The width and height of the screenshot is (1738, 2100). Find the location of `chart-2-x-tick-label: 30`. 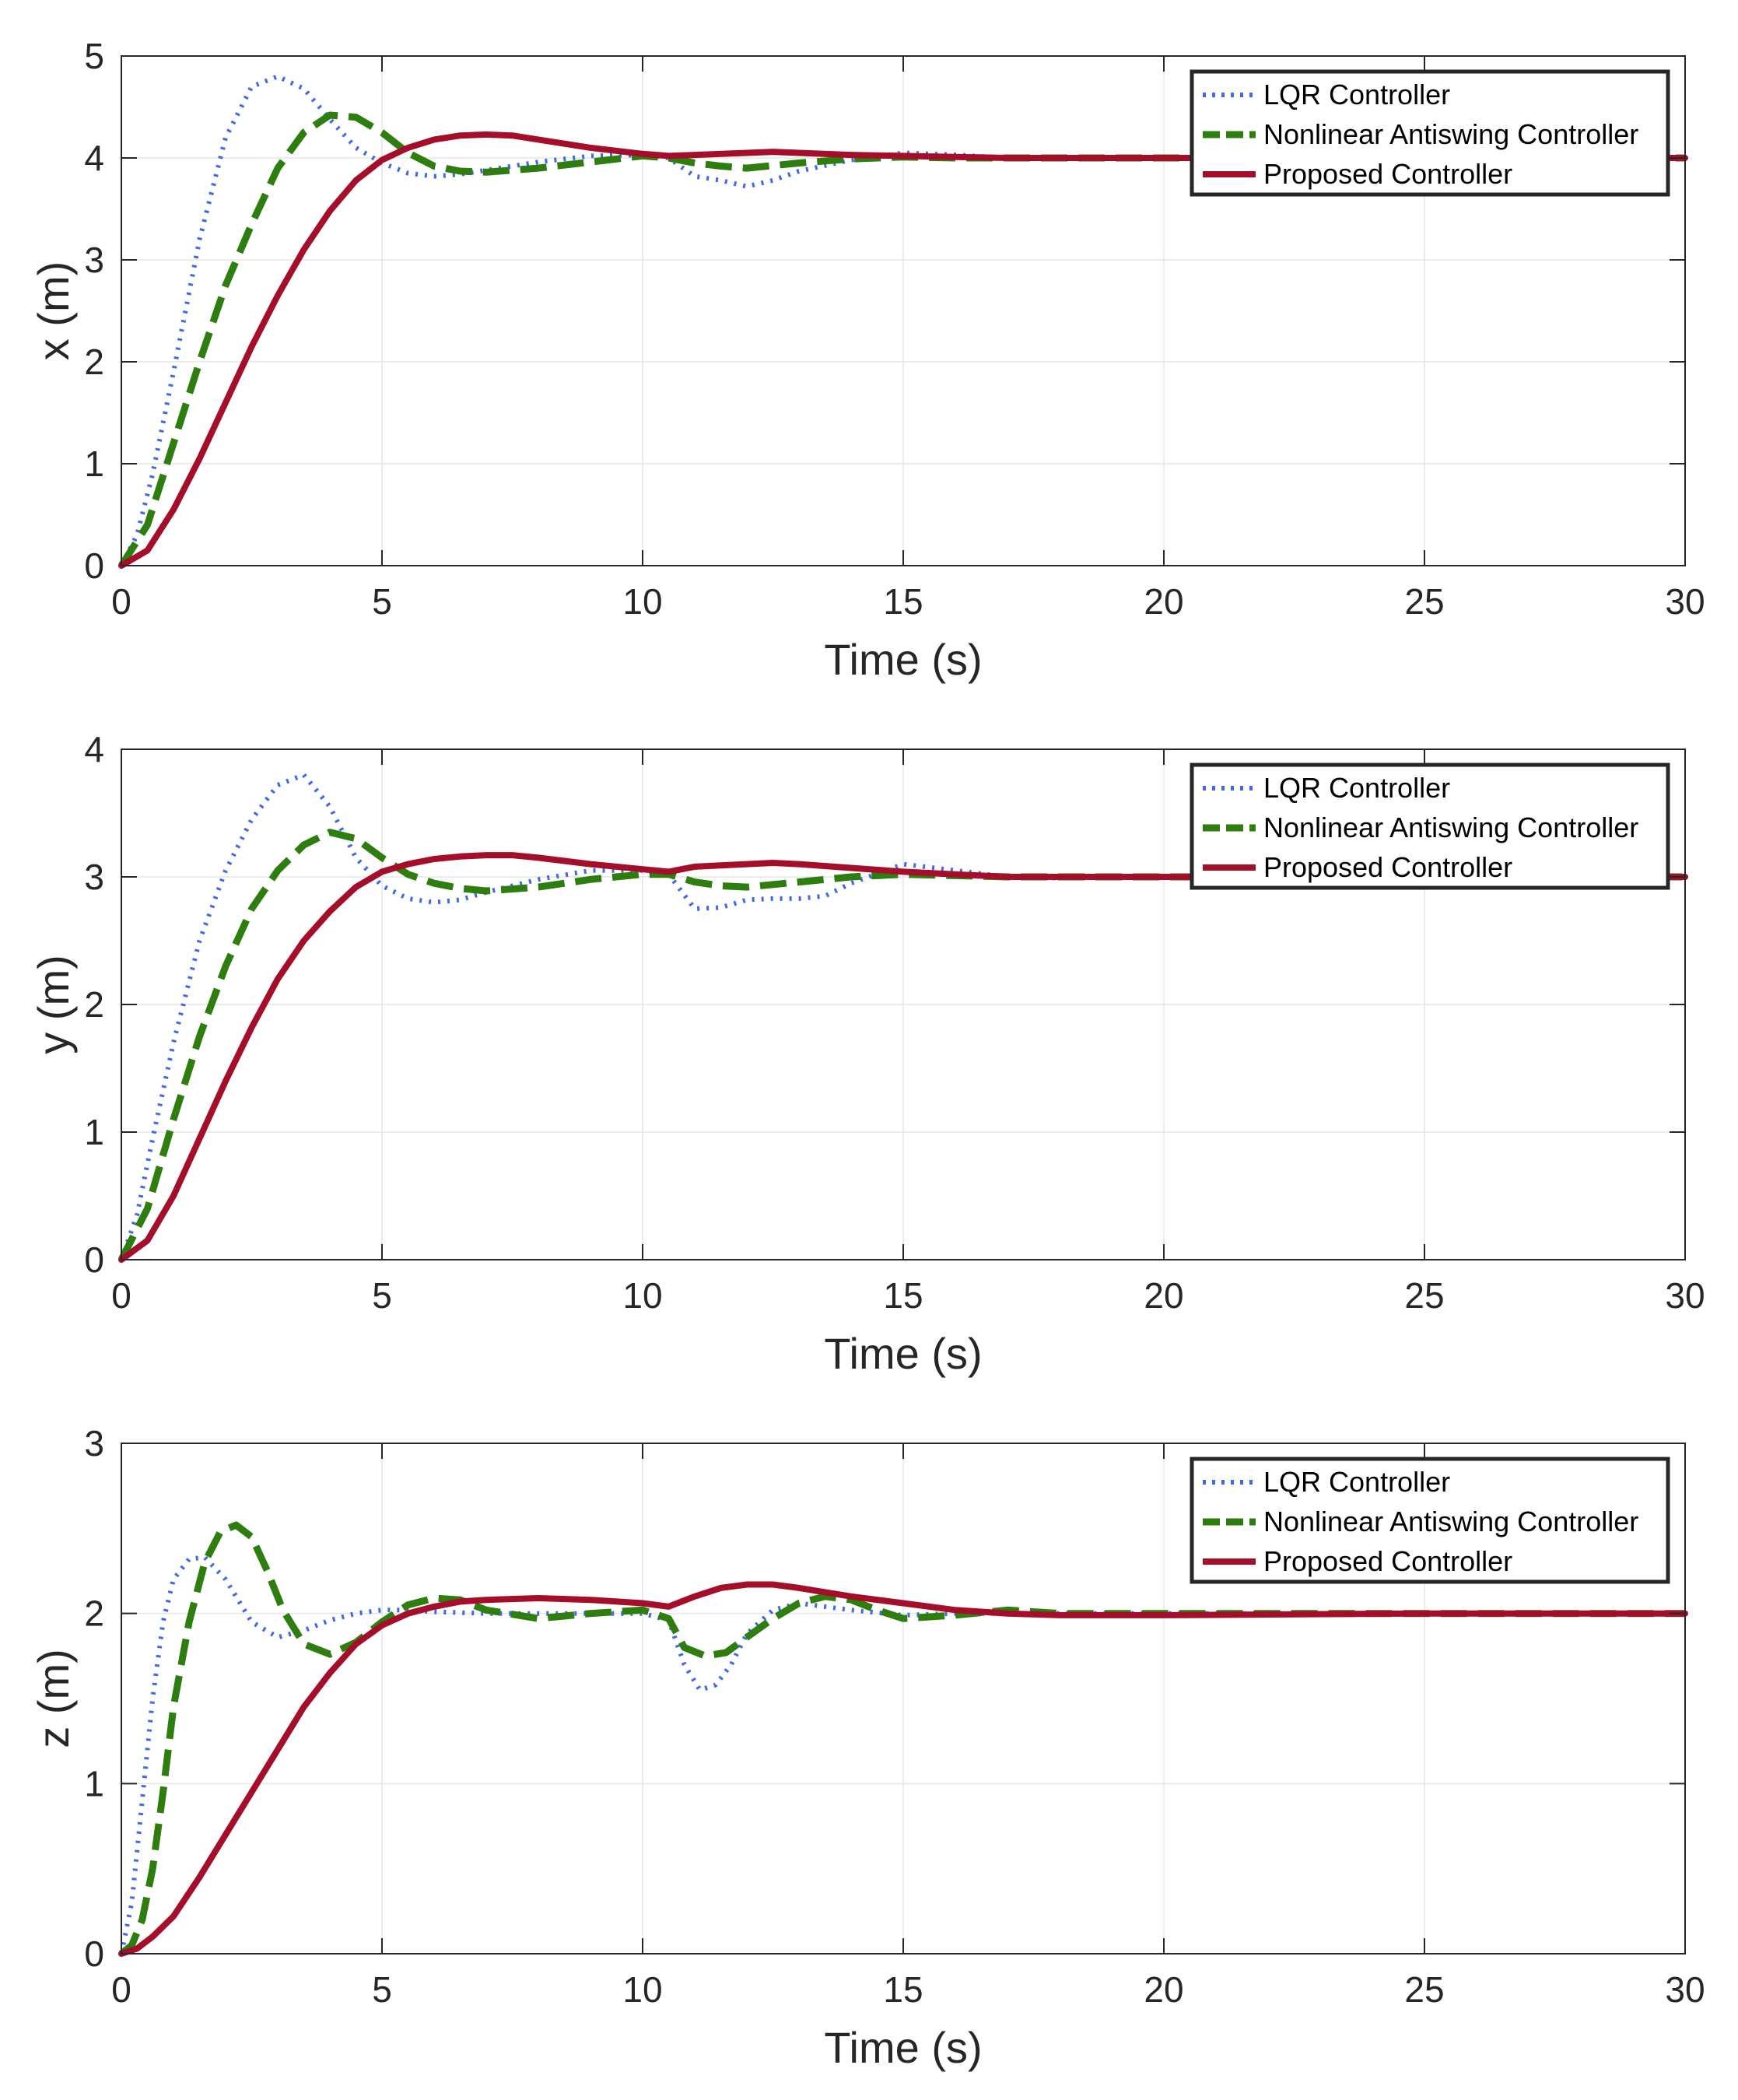

chart-2-x-tick-label: 30 is located at coordinates (1685, 1989).